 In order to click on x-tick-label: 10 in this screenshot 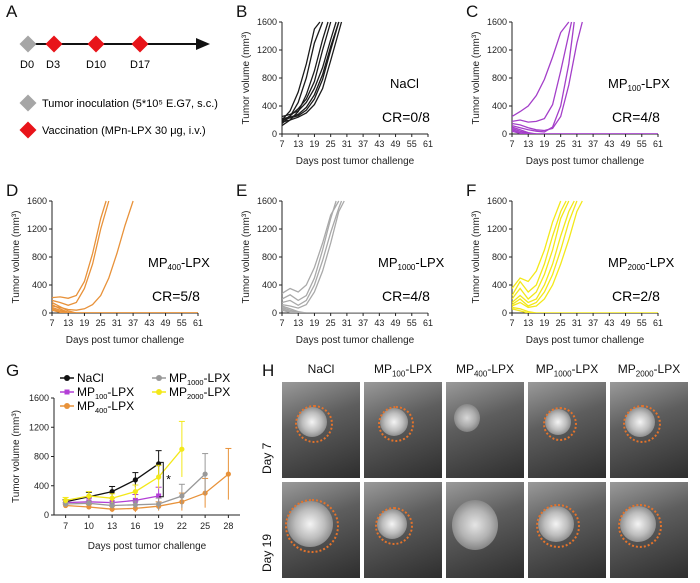, I will do `click(89, 526)`.